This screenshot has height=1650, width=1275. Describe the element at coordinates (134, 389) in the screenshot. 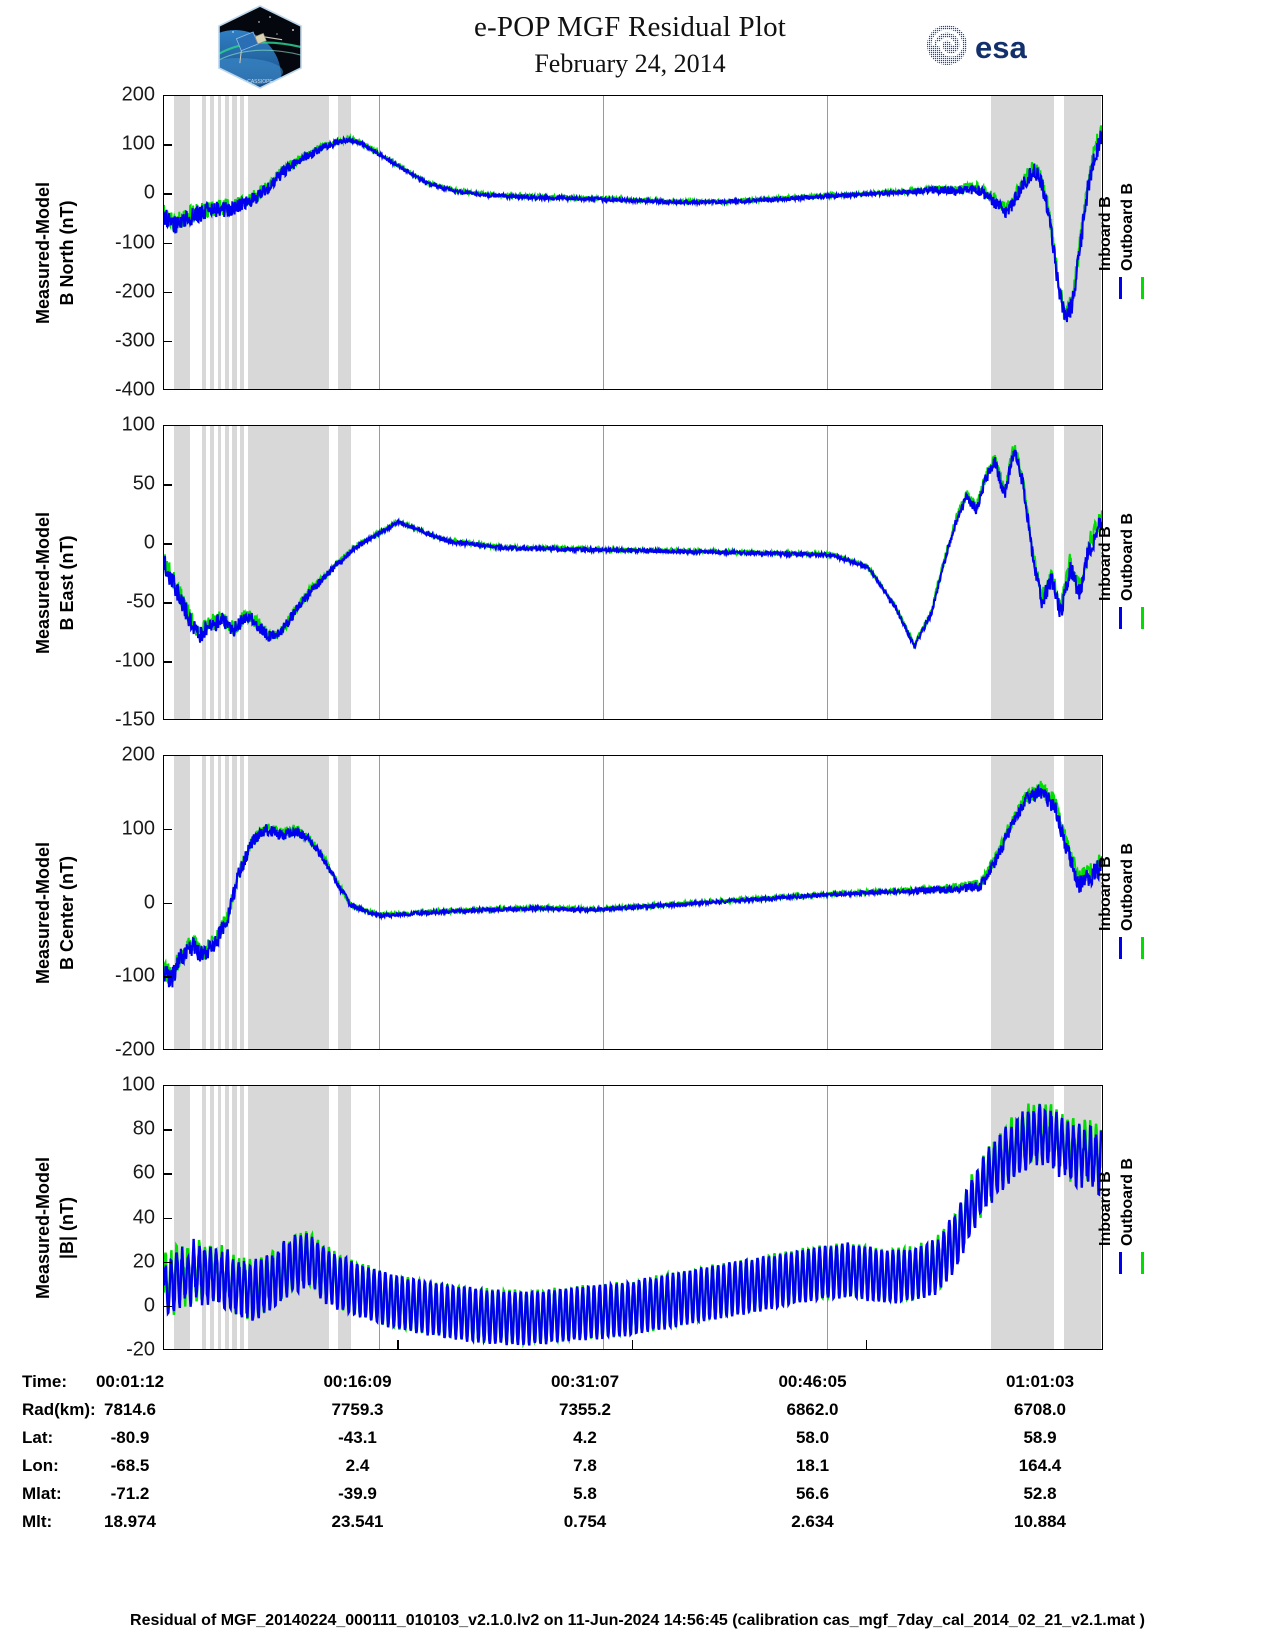

I see `y-tick-label: -400` at that location.